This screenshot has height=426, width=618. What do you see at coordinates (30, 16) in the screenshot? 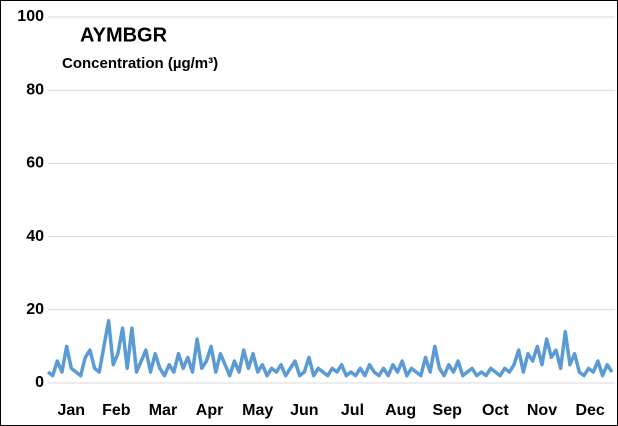
I see `y-tick-label: 100` at bounding box center [30, 16].